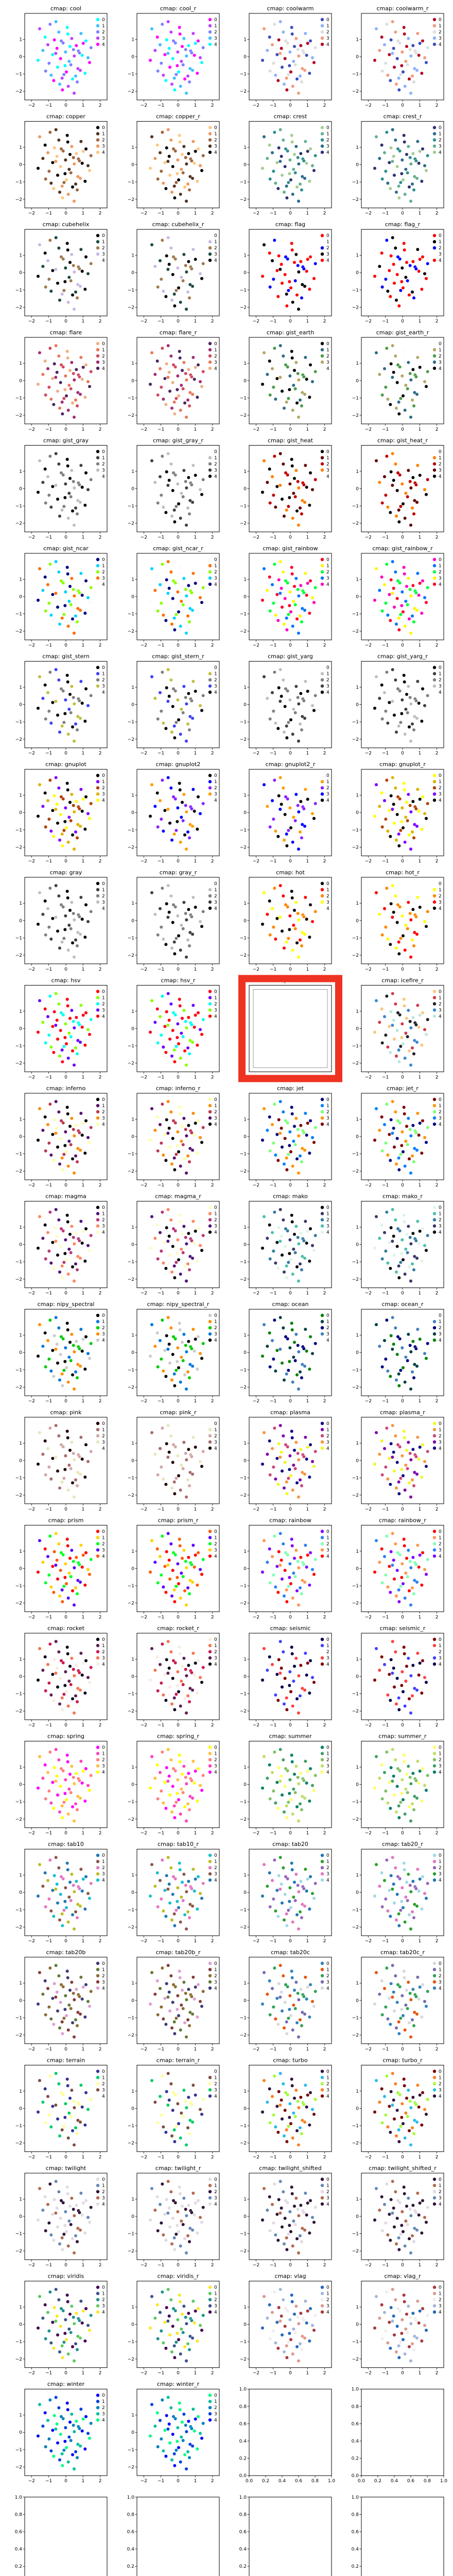 The image size is (453, 2576). What do you see at coordinates (66, 332) in the screenshot?
I see `subplot-title: cmap: flare` at bounding box center [66, 332].